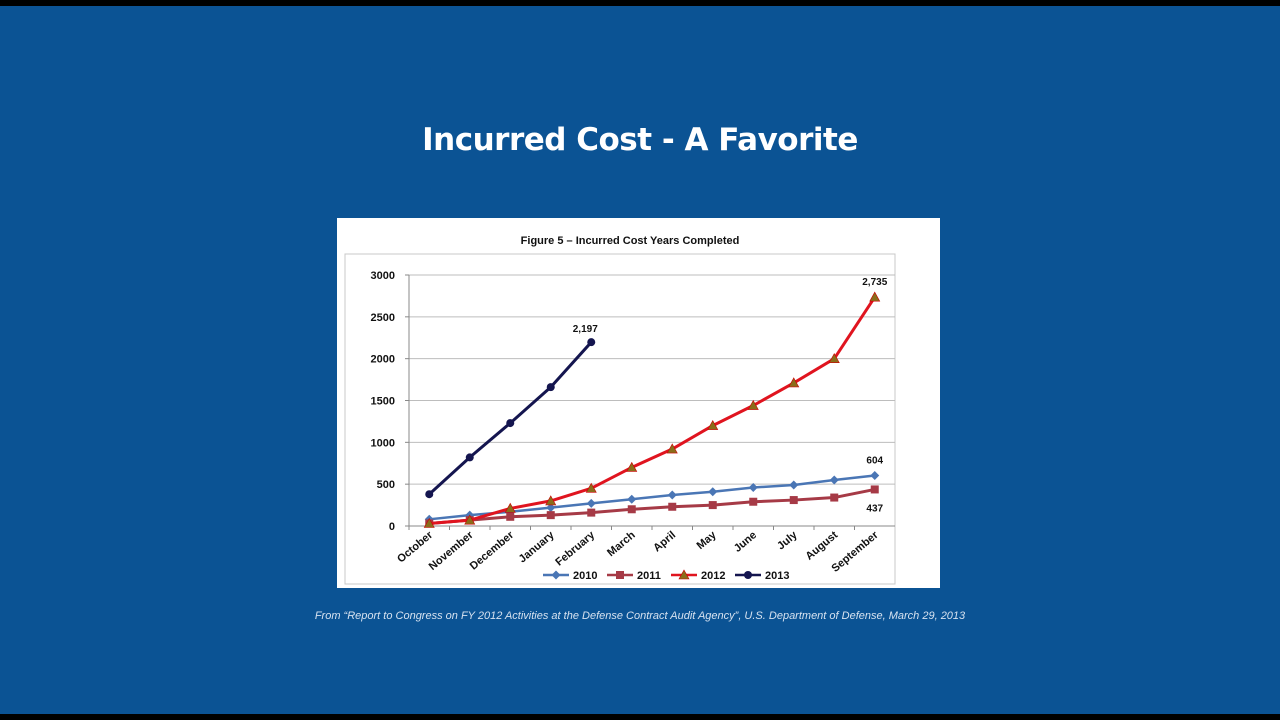  I want to click on y-tick-label: 2000, so click(383, 360).